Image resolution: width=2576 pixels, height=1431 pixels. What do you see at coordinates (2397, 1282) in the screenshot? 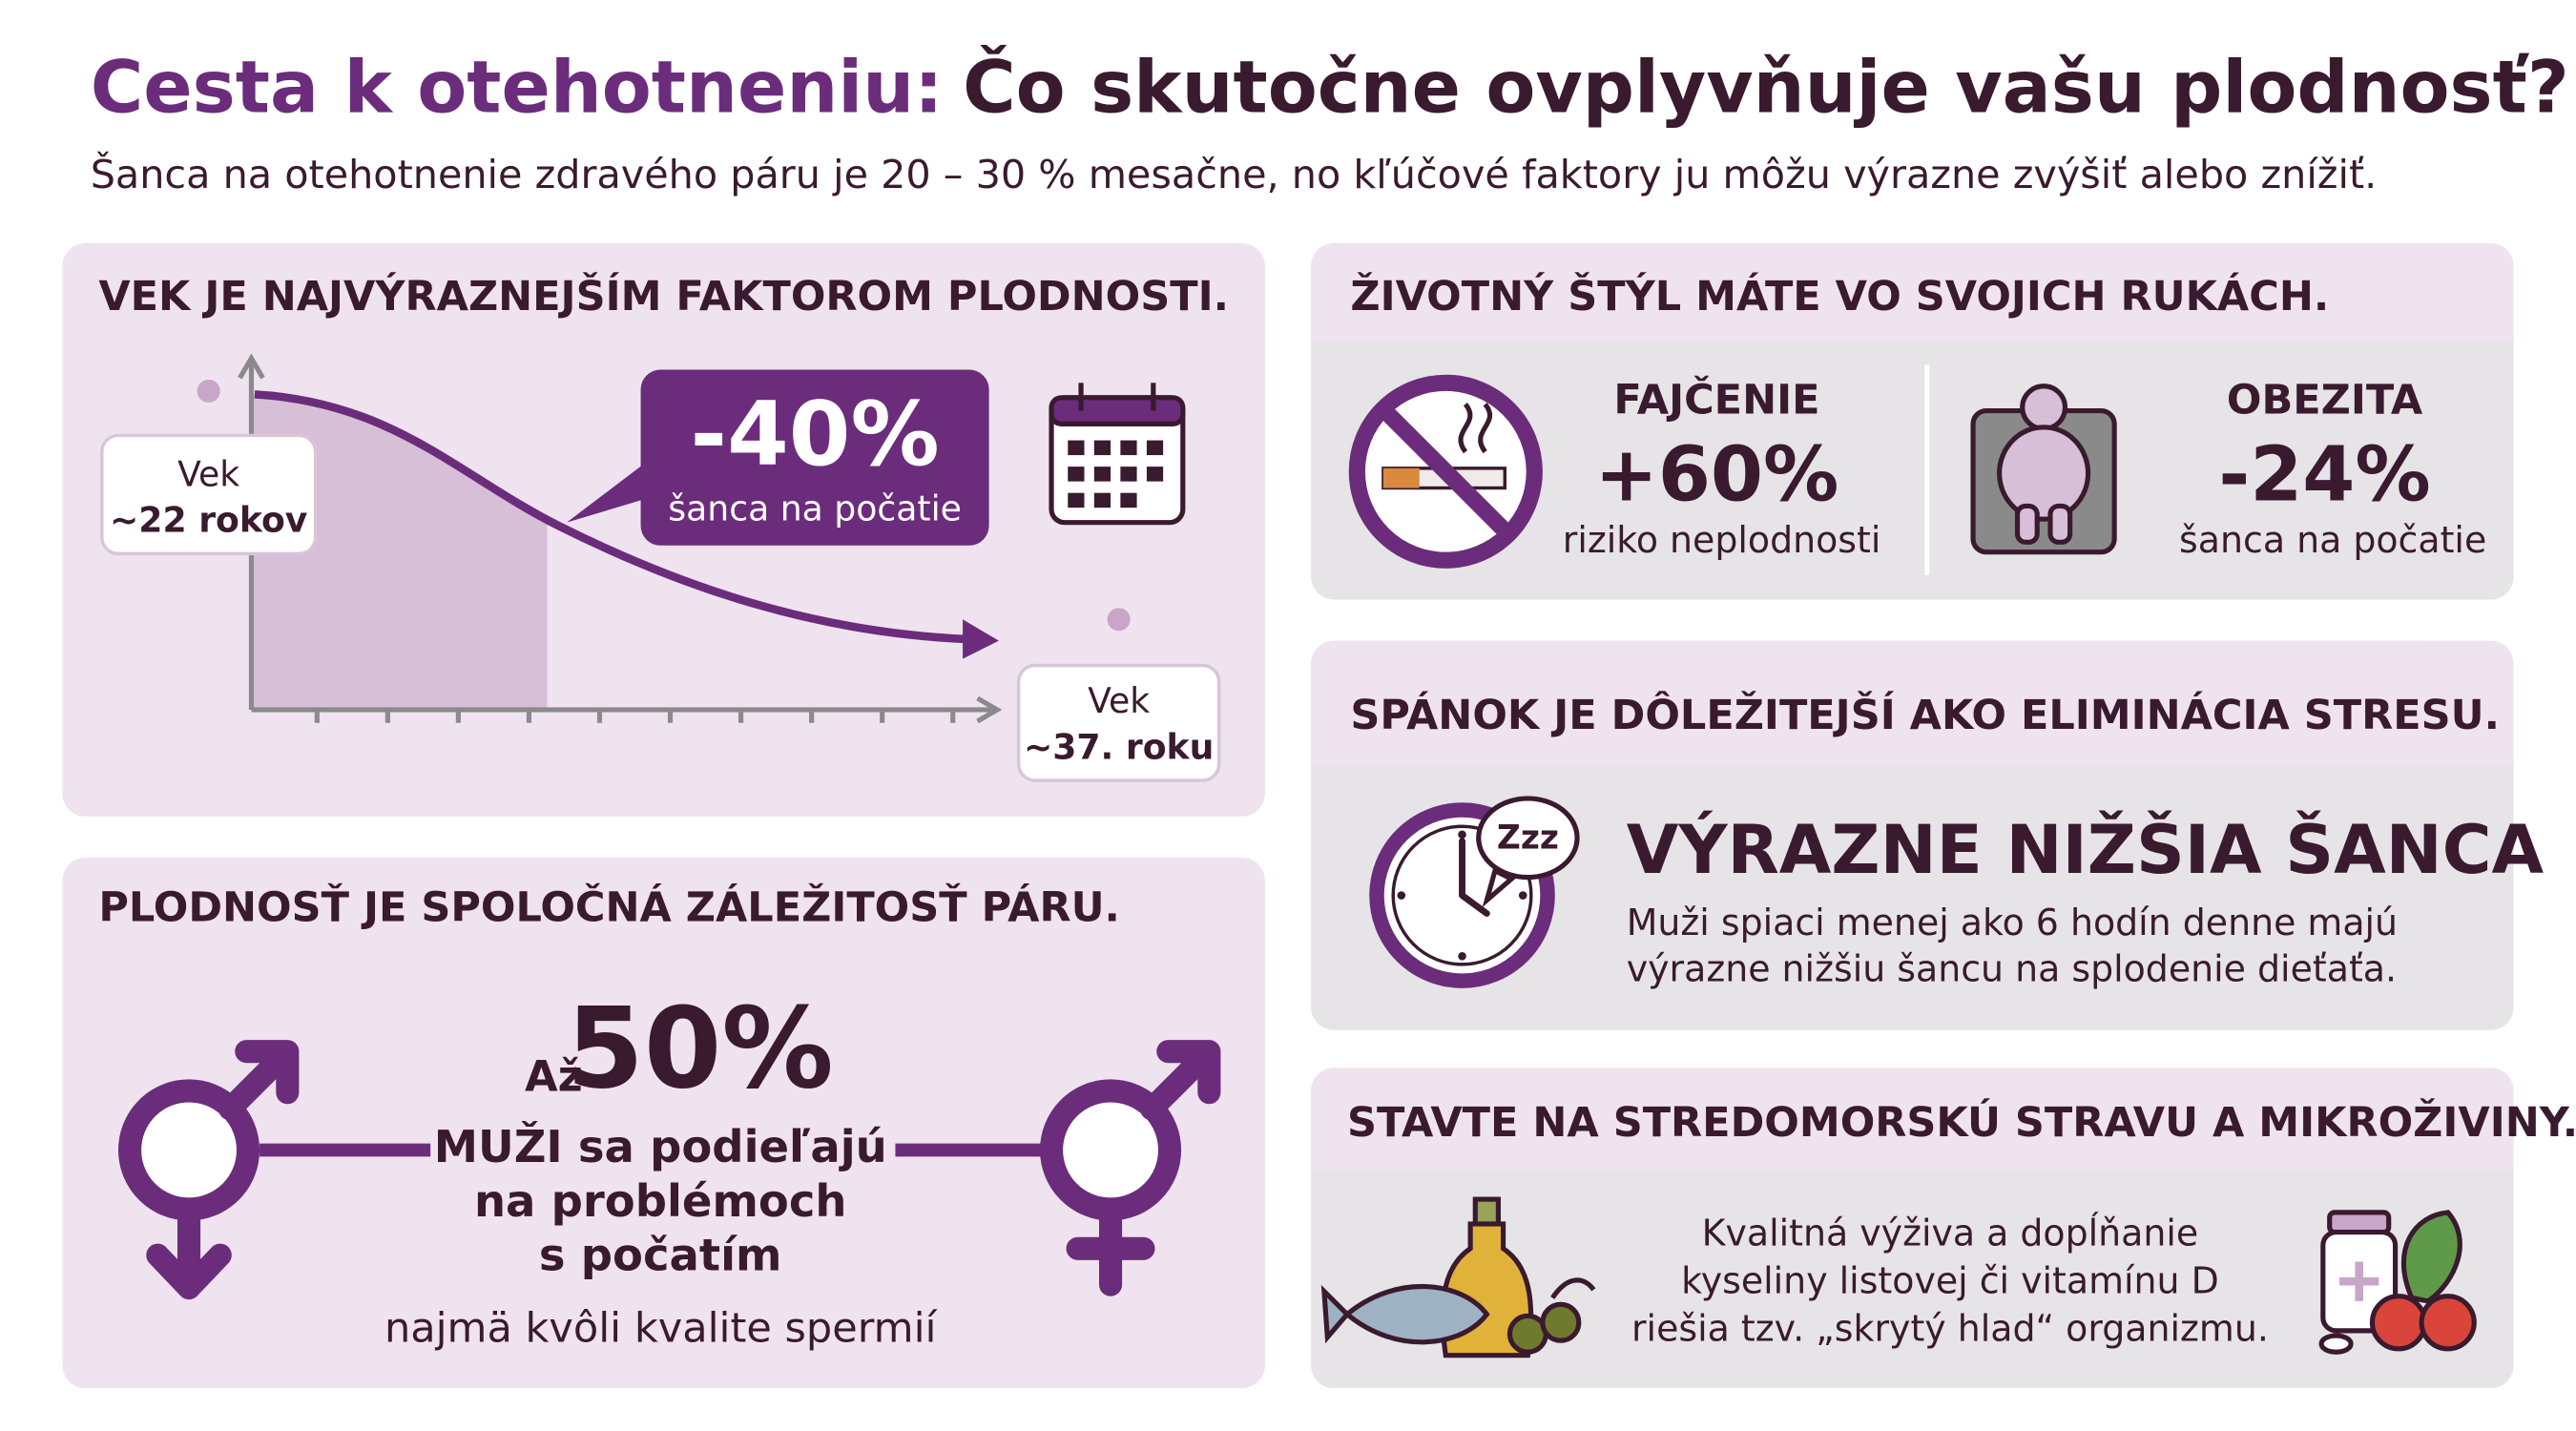
I see `supplement-icon` at bounding box center [2397, 1282].